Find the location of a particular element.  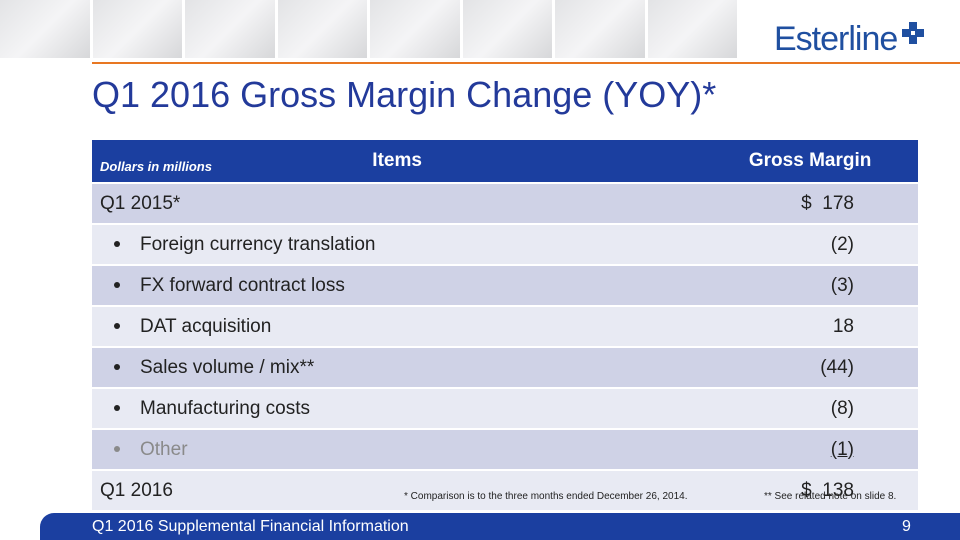

value-text: (8) is located at coordinates (842, 408).